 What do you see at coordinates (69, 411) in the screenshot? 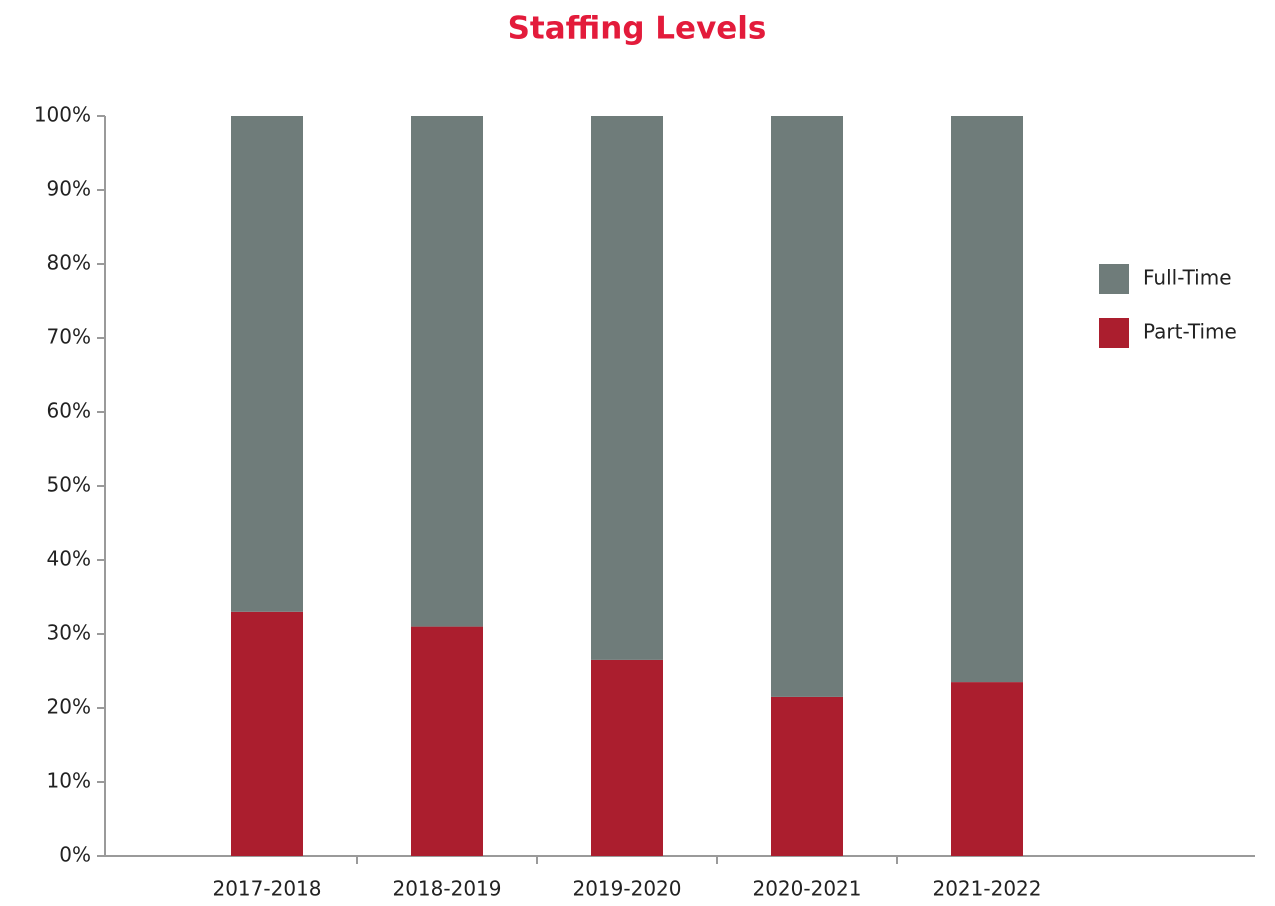
I see `y-tick-label: 60%` at bounding box center [69, 411].